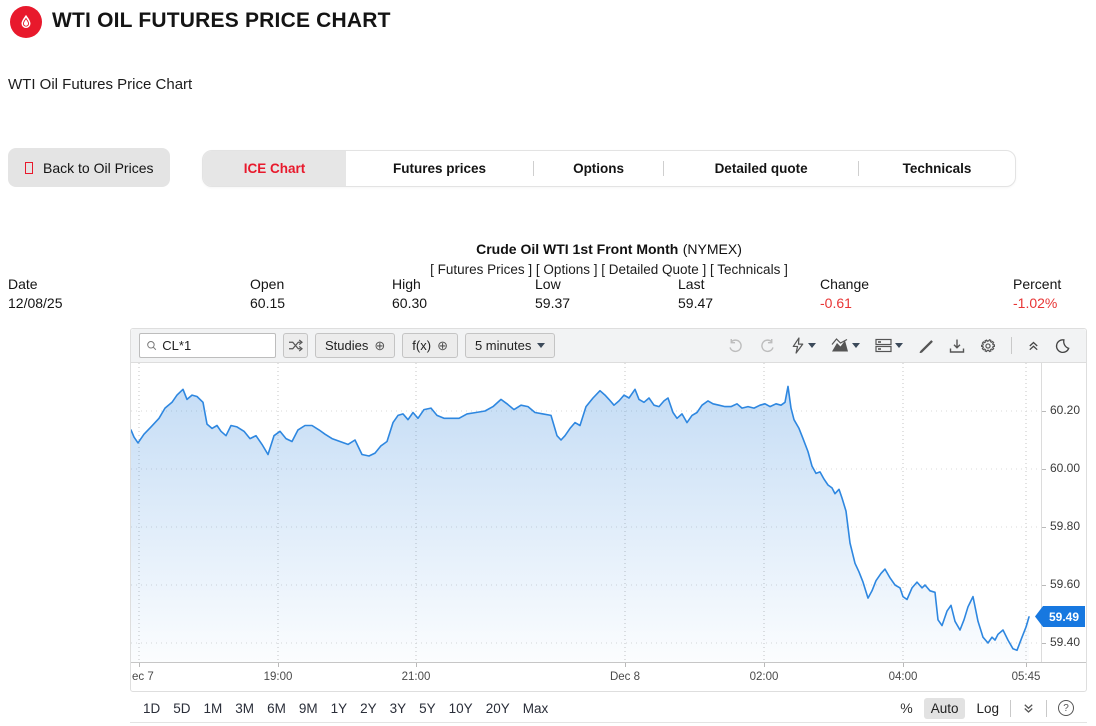  I want to click on tab-detailed-quote: Detailed quote, so click(761, 168).